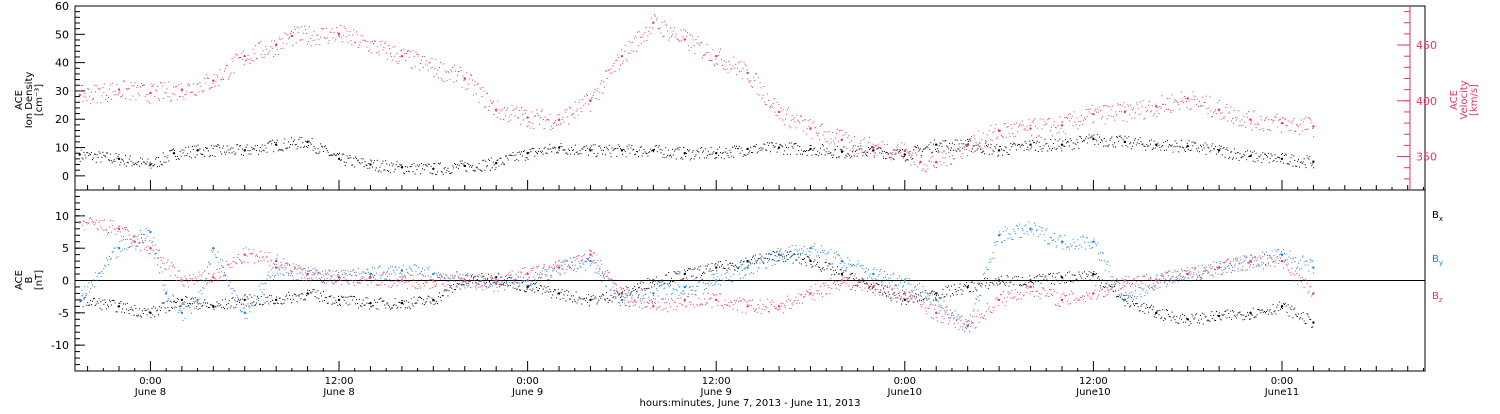 This screenshot has width=1500, height=414. What do you see at coordinates (150, 381) in the screenshot?
I see `x-tick-time: 0:00` at bounding box center [150, 381].